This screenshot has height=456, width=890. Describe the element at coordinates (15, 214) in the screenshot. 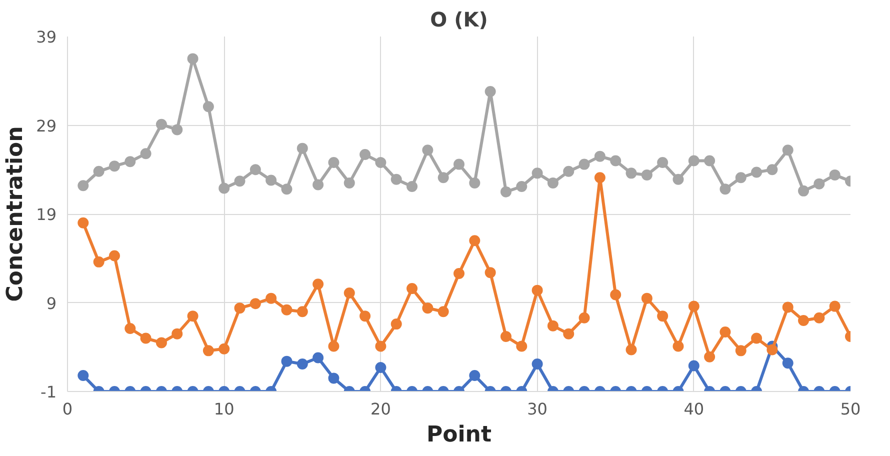

I see `y-axis-title: Concentration` at that location.